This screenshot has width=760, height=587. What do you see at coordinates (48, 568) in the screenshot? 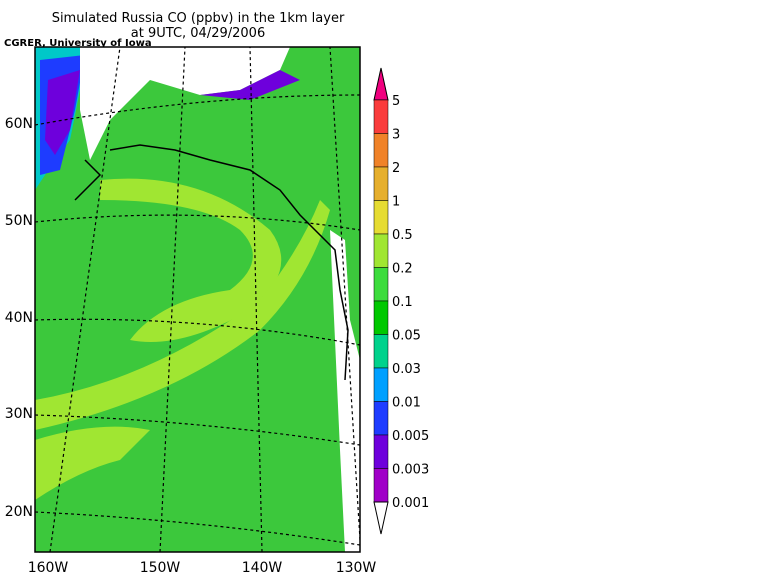
I see `longitude-label: 160W` at bounding box center [48, 568].